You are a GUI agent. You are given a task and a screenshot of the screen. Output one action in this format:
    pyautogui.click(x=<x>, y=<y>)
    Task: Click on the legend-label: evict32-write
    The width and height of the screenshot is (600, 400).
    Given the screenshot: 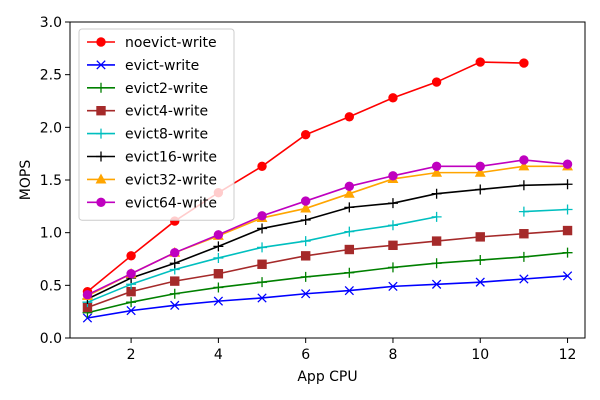 What is the action you would take?
    pyautogui.click(x=171, y=180)
    